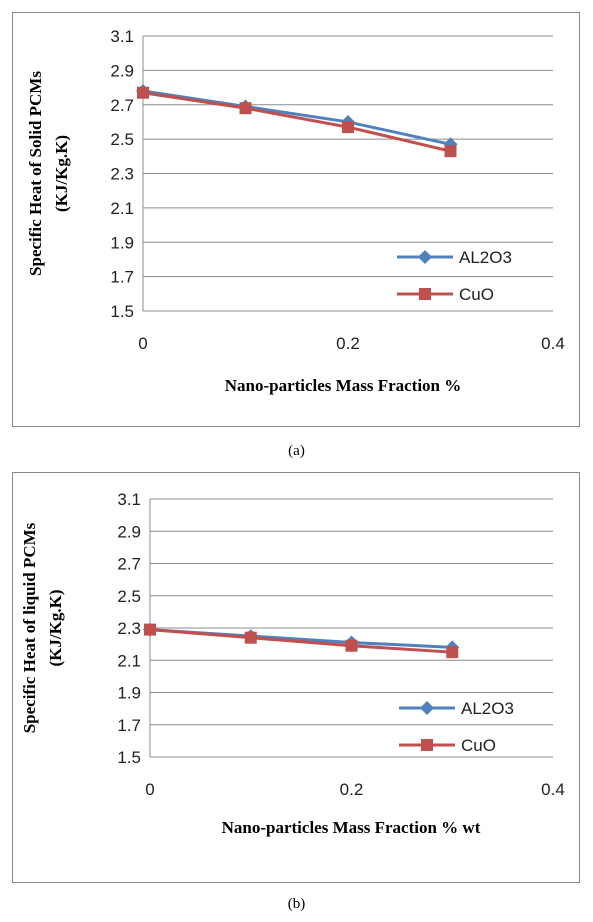 The width and height of the screenshot is (593, 922). Describe the element at coordinates (122, 208) in the screenshot. I see `chart-0-y-tick-label-3: 2.1` at that location.